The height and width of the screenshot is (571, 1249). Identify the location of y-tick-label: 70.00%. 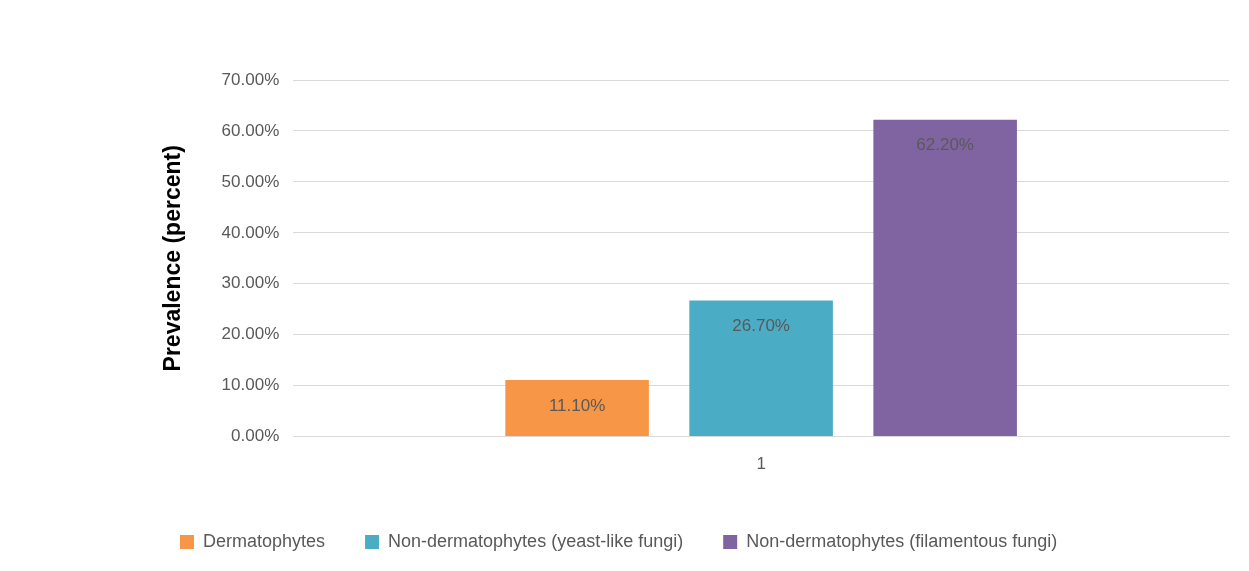
(250, 79).